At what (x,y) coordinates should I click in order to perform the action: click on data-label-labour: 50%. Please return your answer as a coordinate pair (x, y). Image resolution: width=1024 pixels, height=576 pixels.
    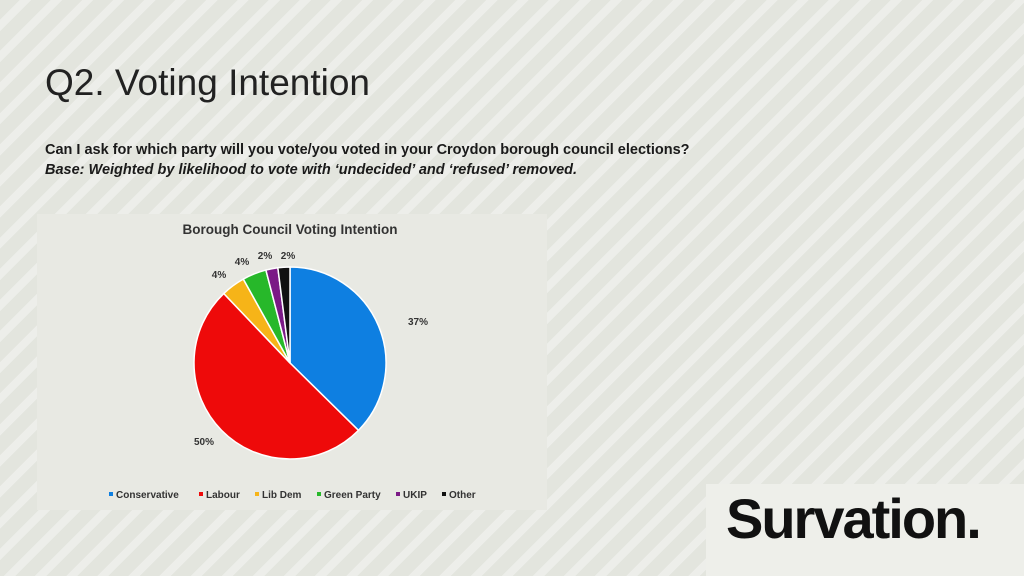
    Looking at the image, I should click on (204, 442).